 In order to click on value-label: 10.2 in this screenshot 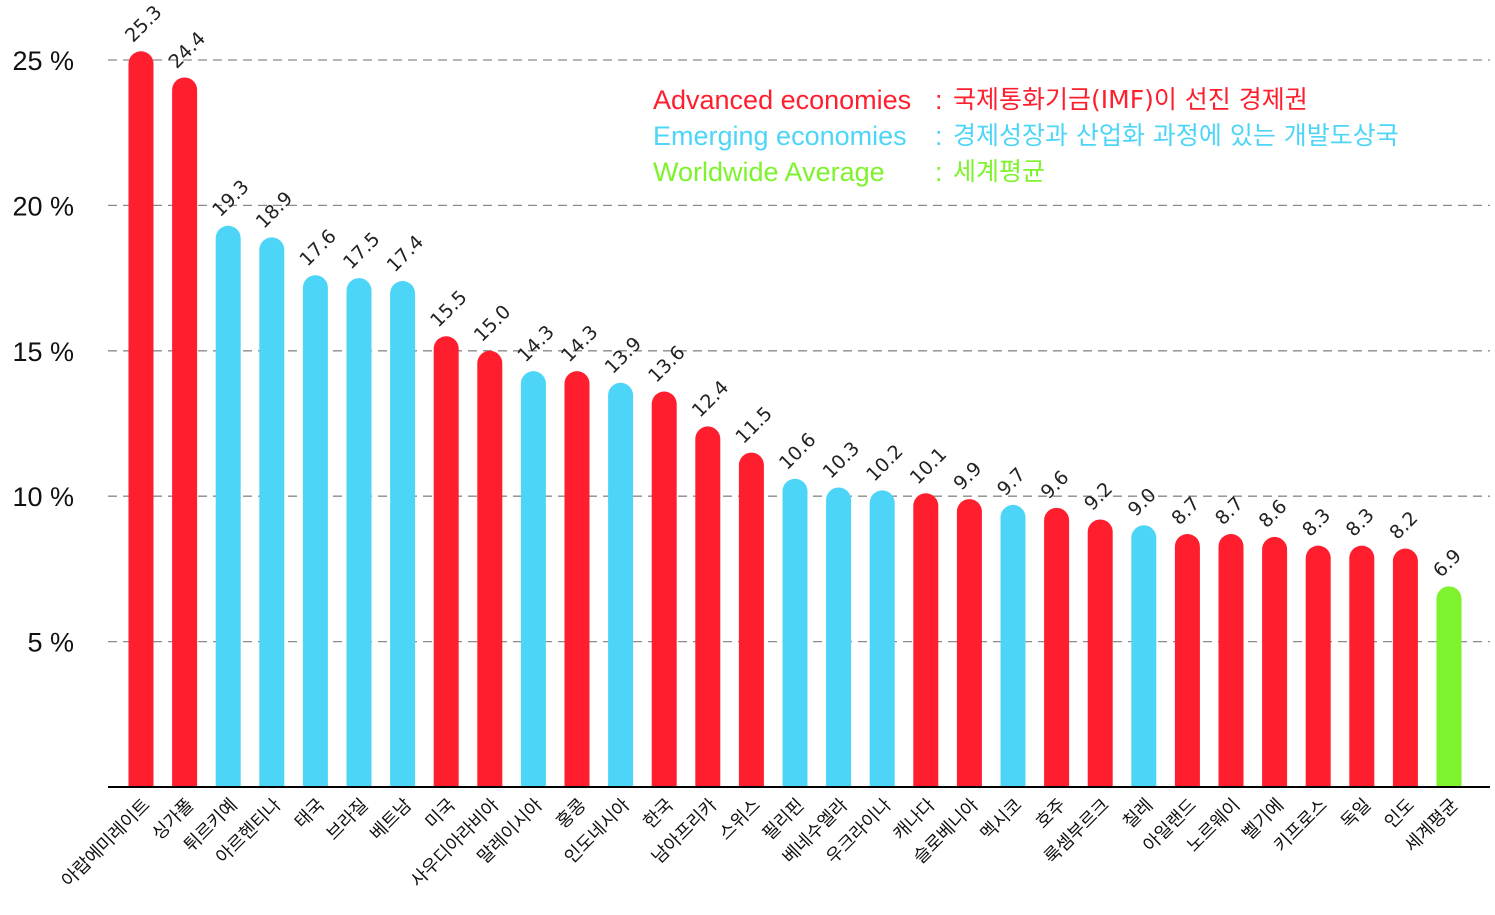, I will do `click(884, 462)`.